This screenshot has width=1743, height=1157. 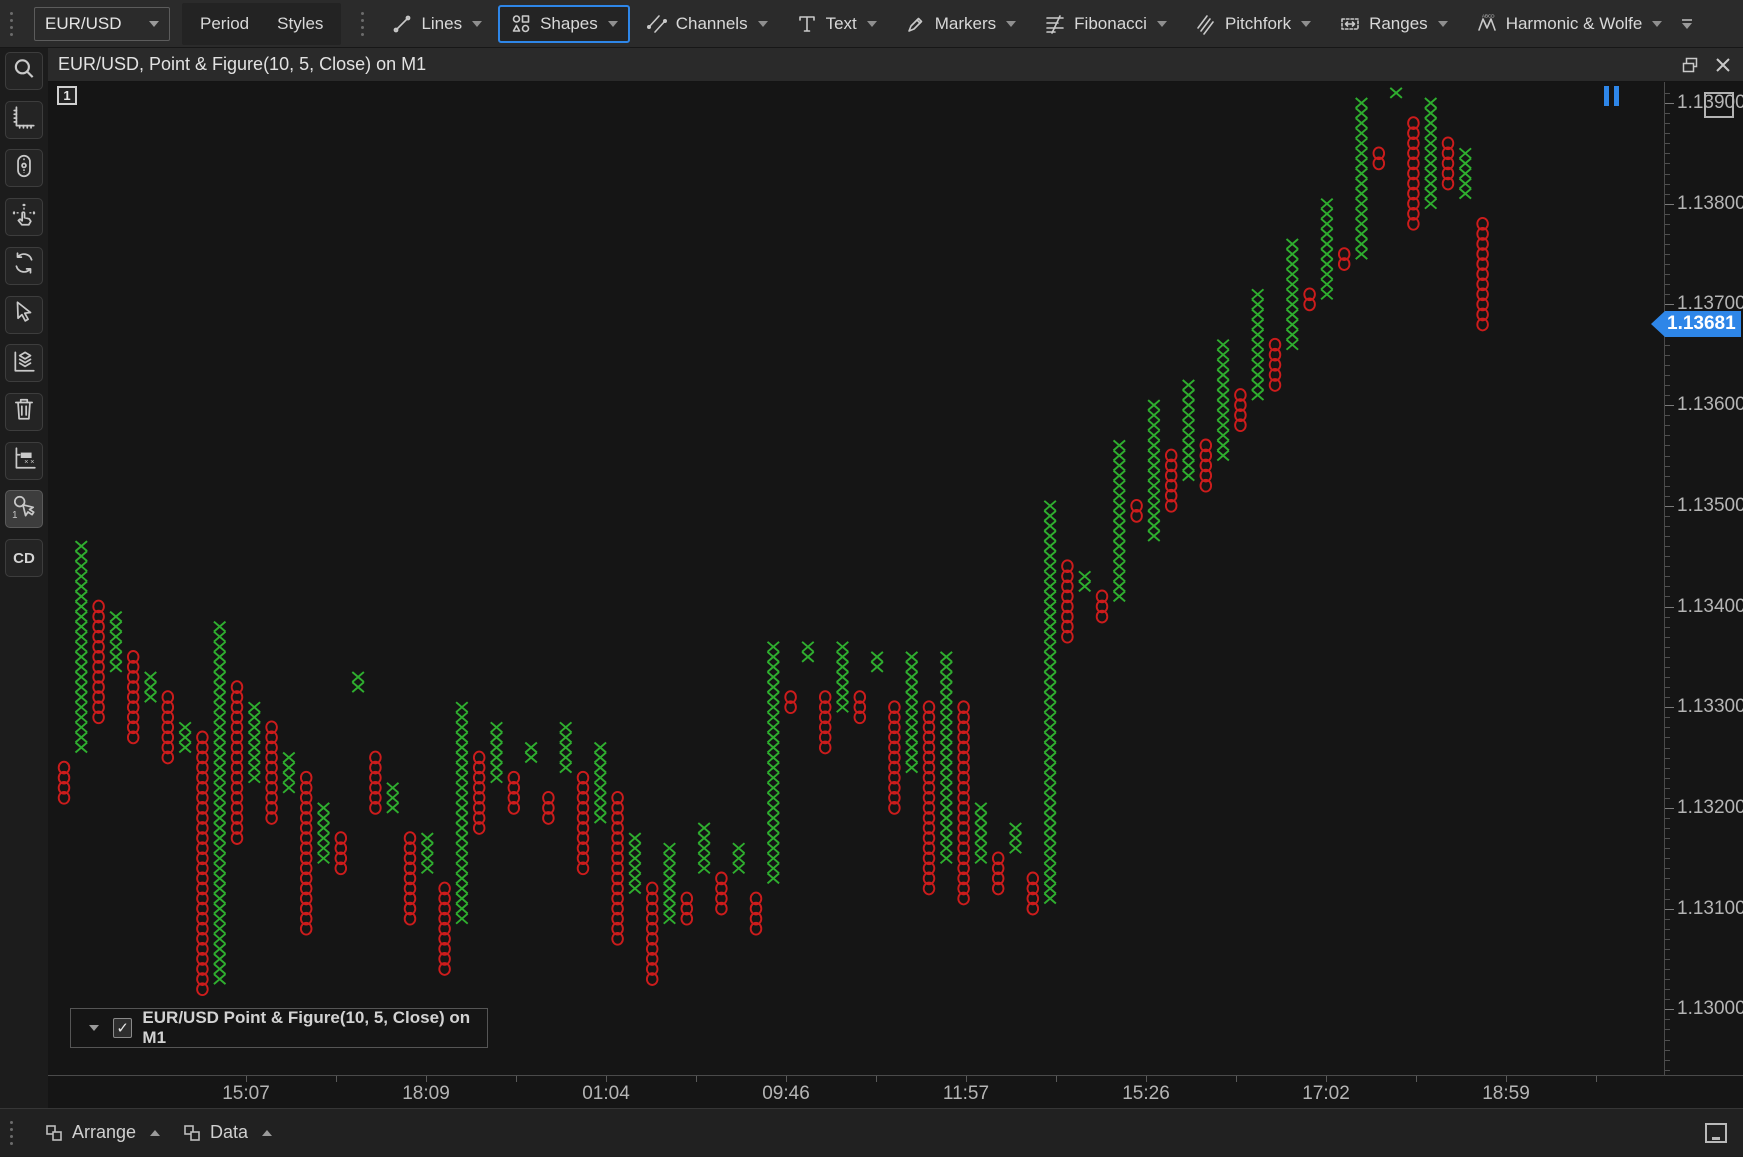 I want to click on styles-button: Styles, so click(x=300, y=23).